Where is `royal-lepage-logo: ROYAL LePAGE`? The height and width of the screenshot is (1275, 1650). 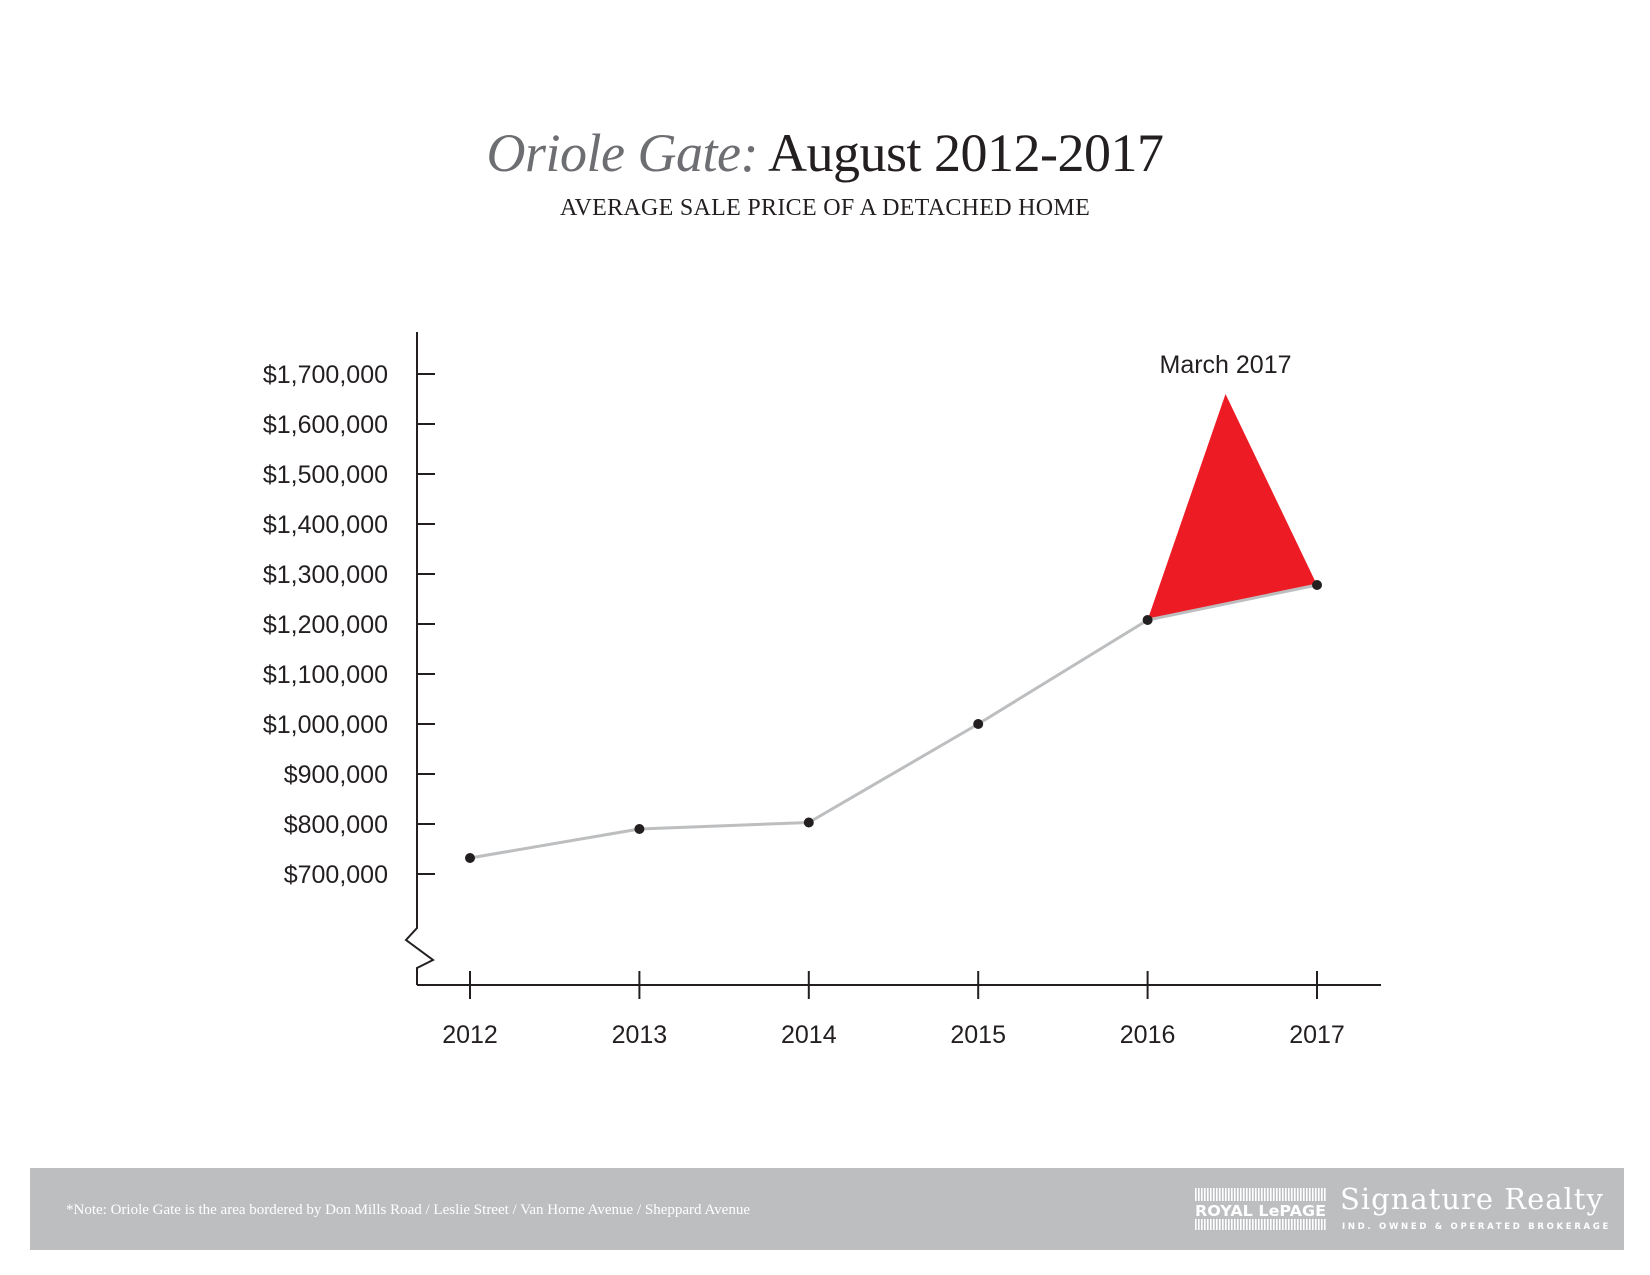 royal-lepage-logo: ROYAL LePAGE is located at coordinates (1260, 1209).